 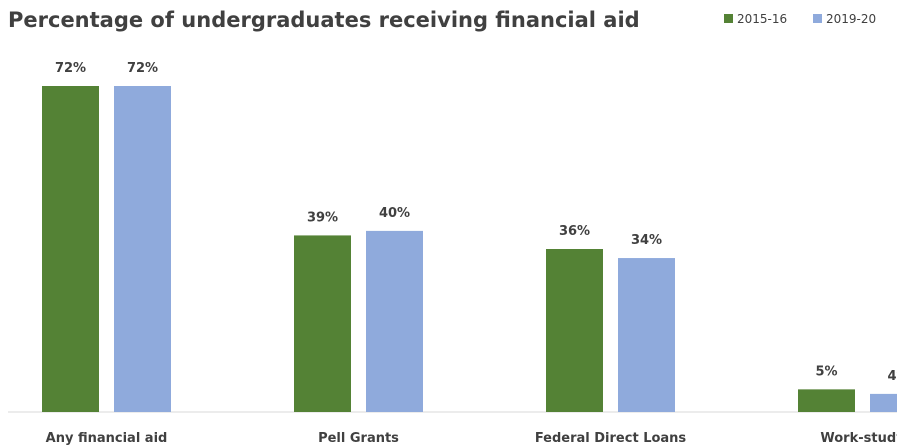 I want to click on category-label-federal-direct-loans: Federal Direct Loans, so click(x=611, y=438).